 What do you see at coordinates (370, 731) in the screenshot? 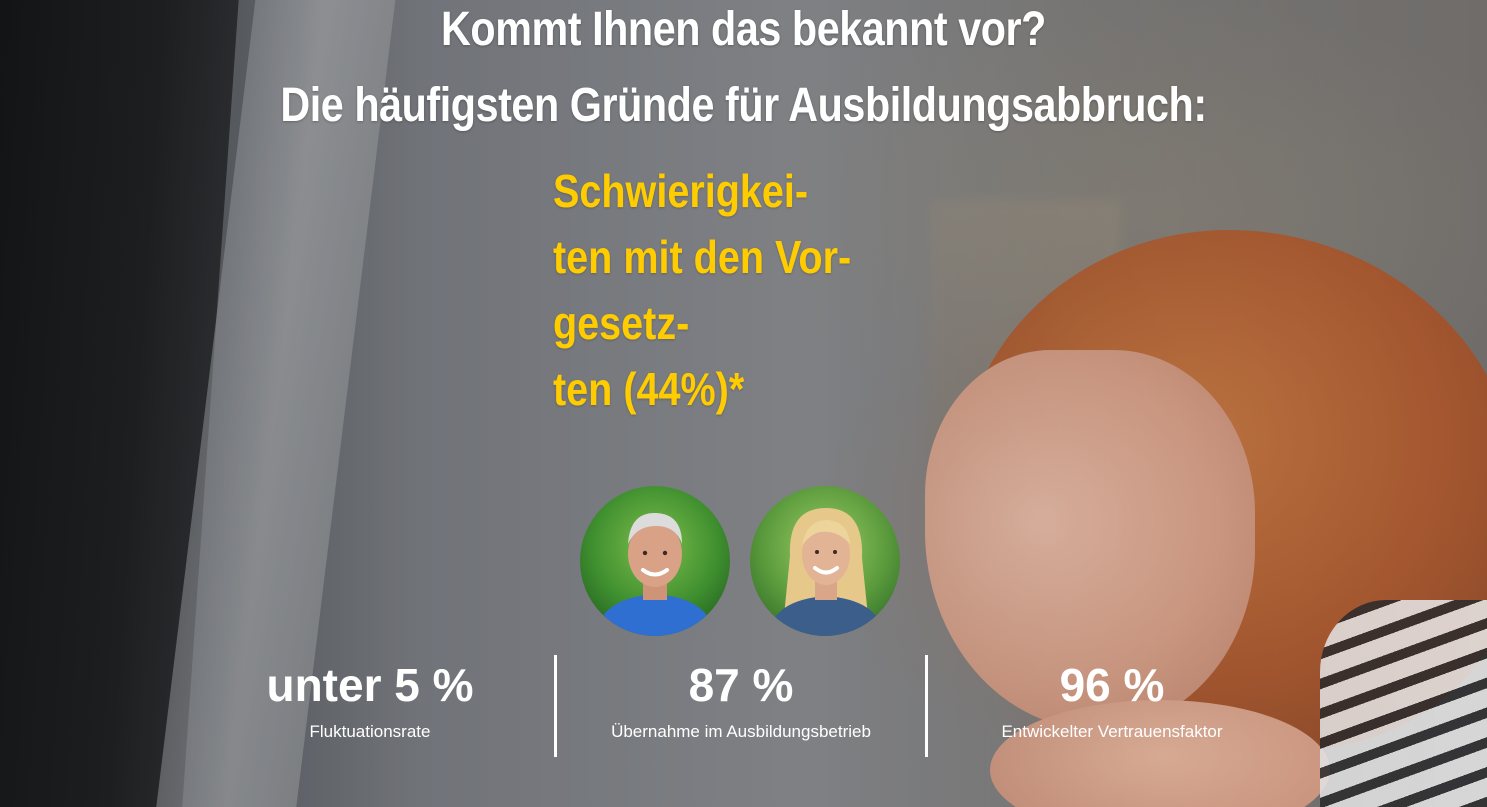
I see `stat-label: Fluktuationsrate` at bounding box center [370, 731].